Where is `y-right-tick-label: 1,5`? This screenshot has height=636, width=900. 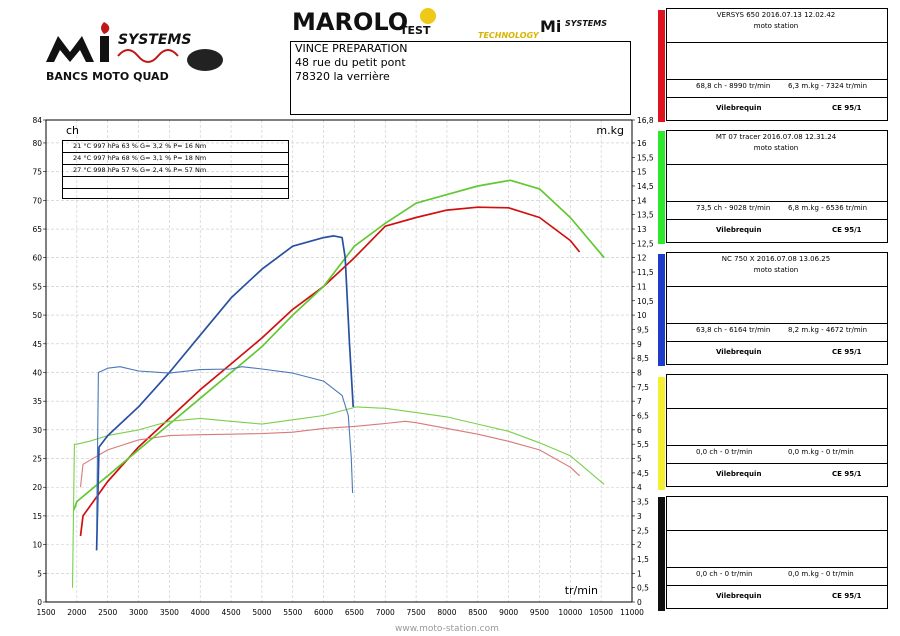
y-right-tick-label: 1,5 is located at coordinates (643, 559).